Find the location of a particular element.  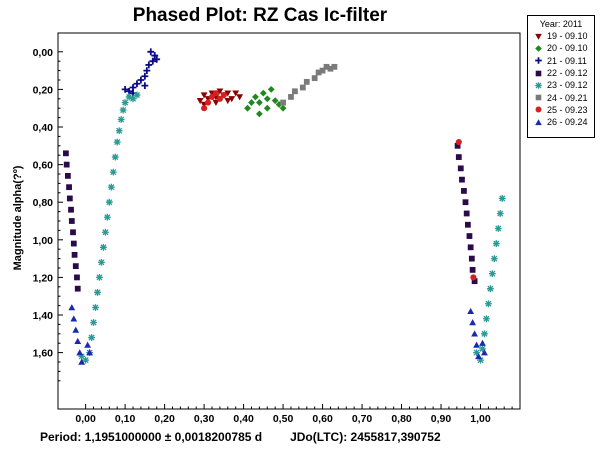

legend-label-7: 26 - 09.24 is located at coordinates (567, 122).